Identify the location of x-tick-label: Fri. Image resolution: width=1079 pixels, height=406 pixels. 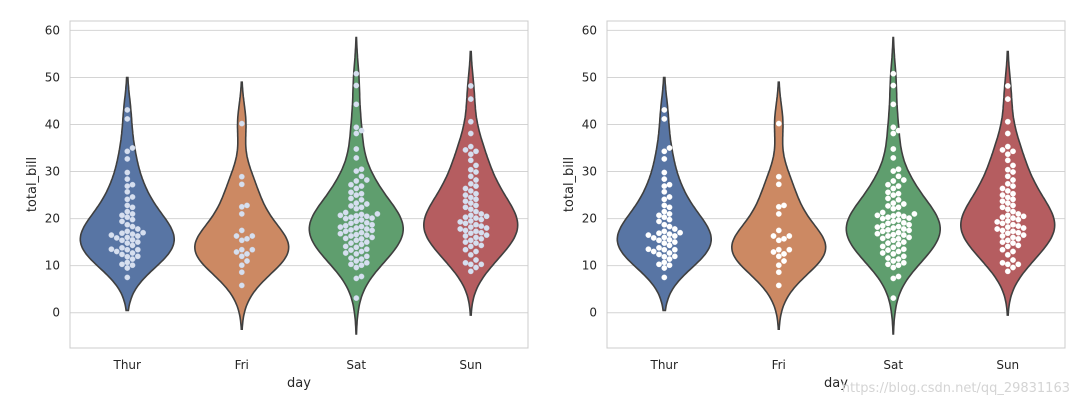
(242, 365).